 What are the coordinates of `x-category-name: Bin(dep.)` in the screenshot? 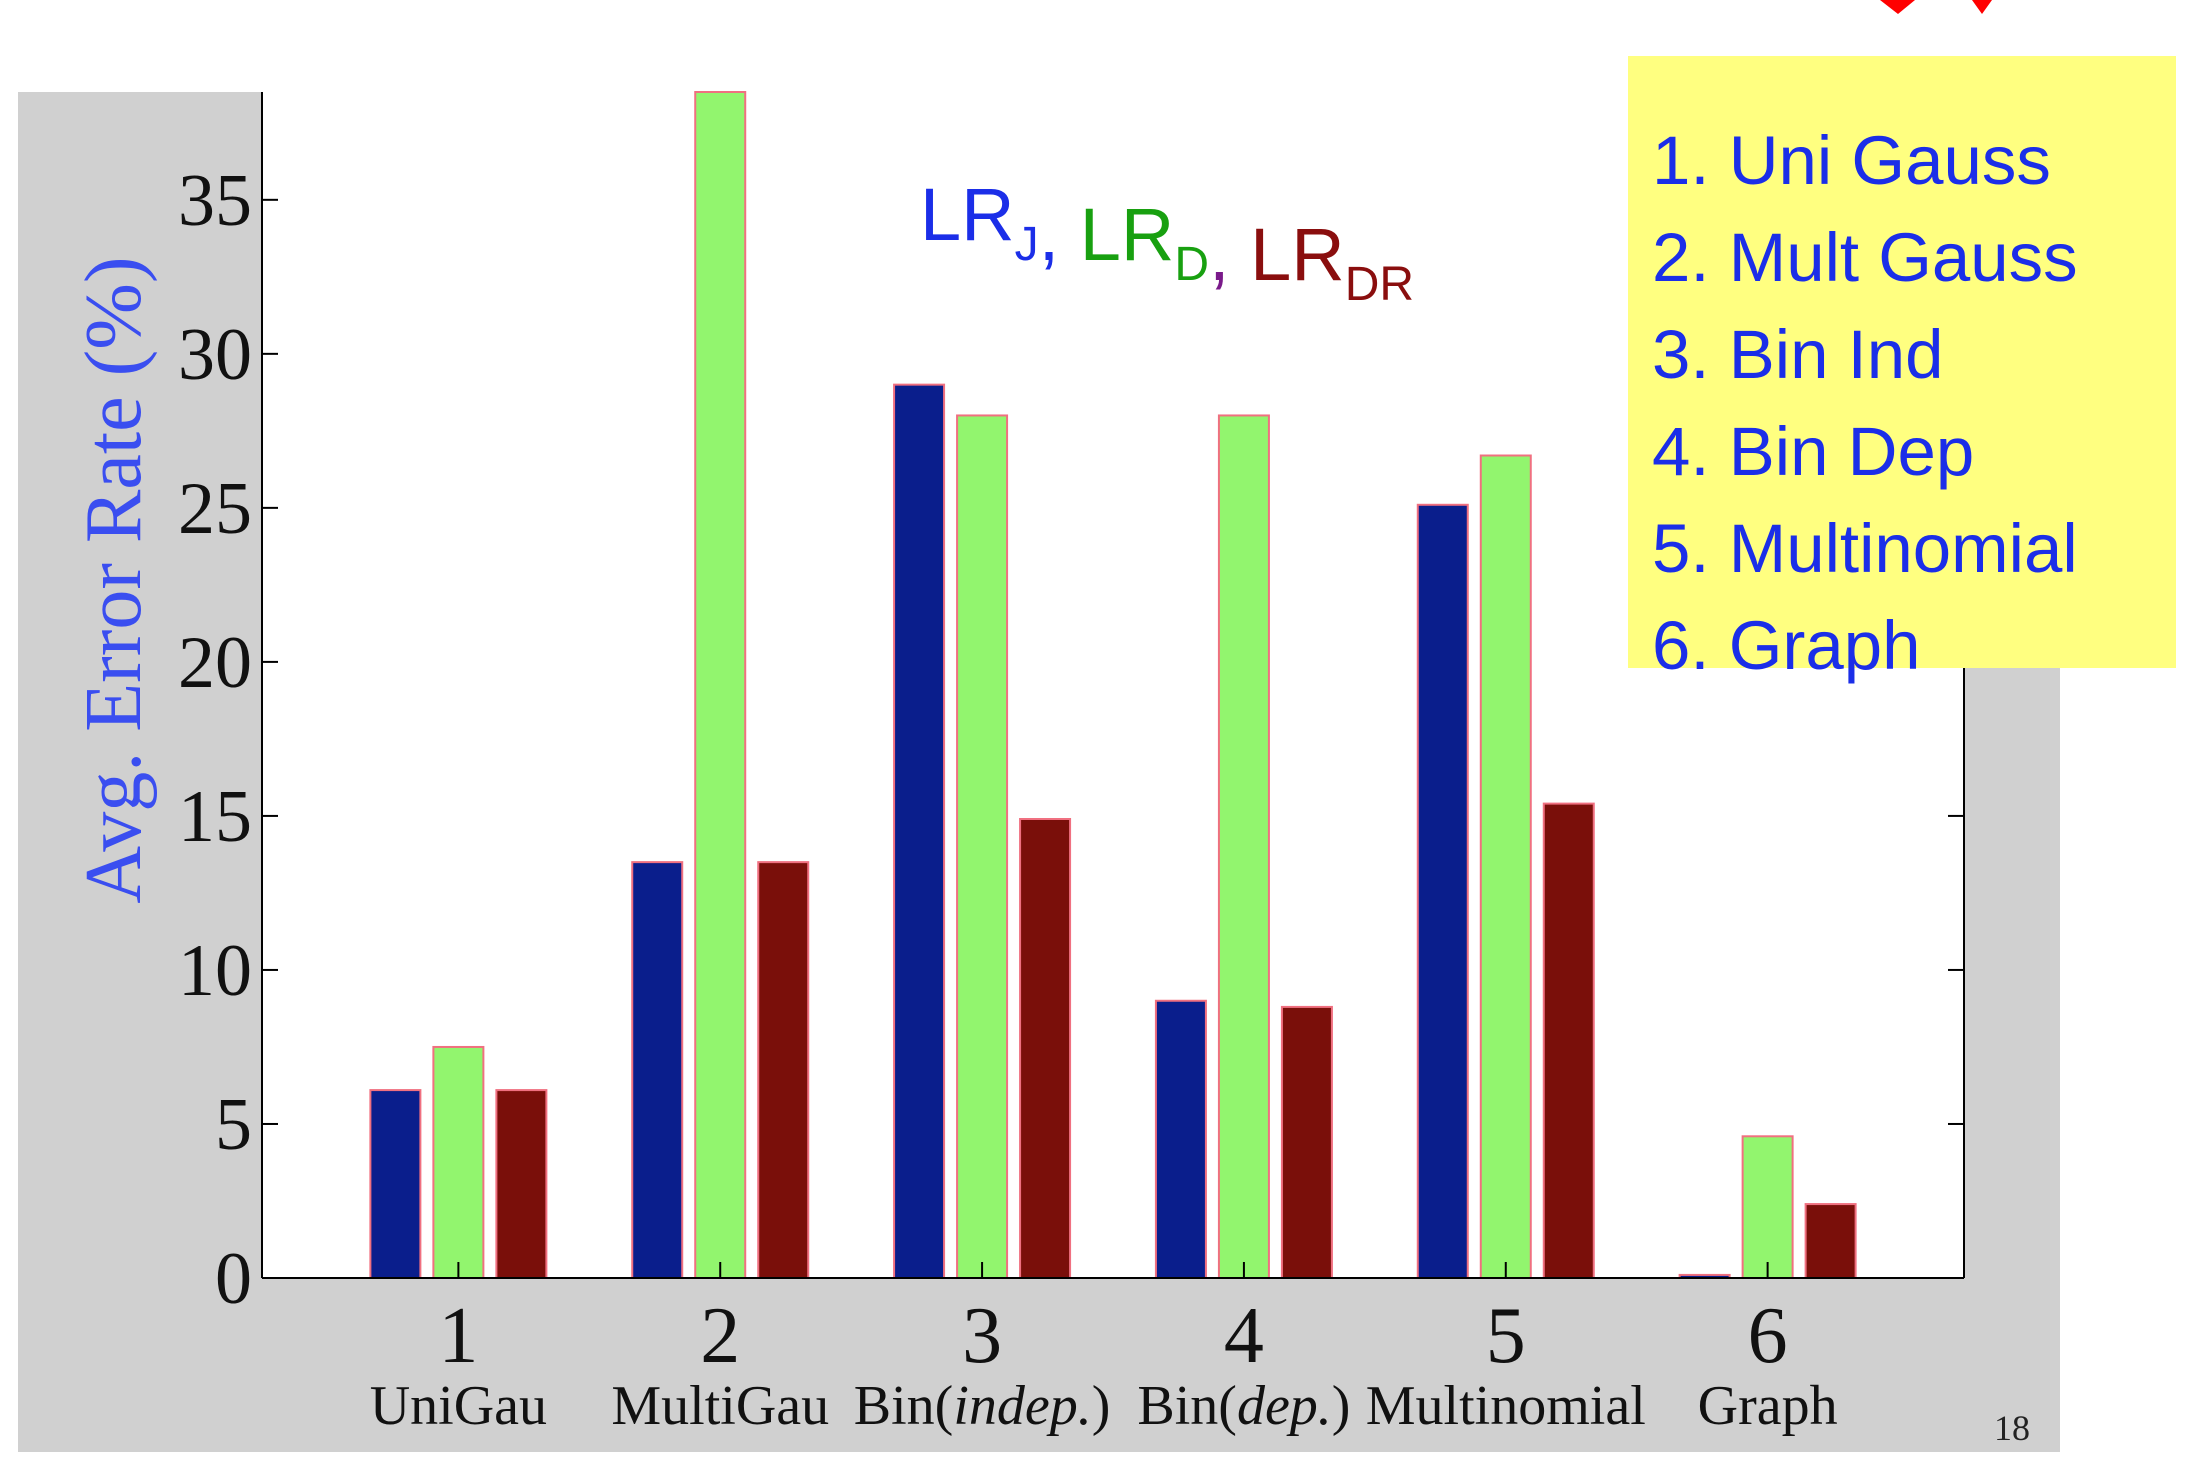 It's located at (1243, 1406).